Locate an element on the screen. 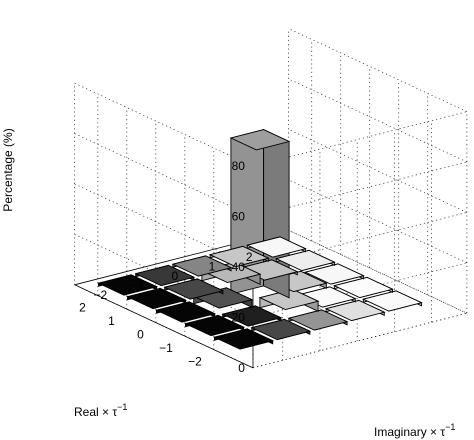 This screenshot has width=474, height=440. imag-tick-label: 2 is located at coordinates (249, 257).